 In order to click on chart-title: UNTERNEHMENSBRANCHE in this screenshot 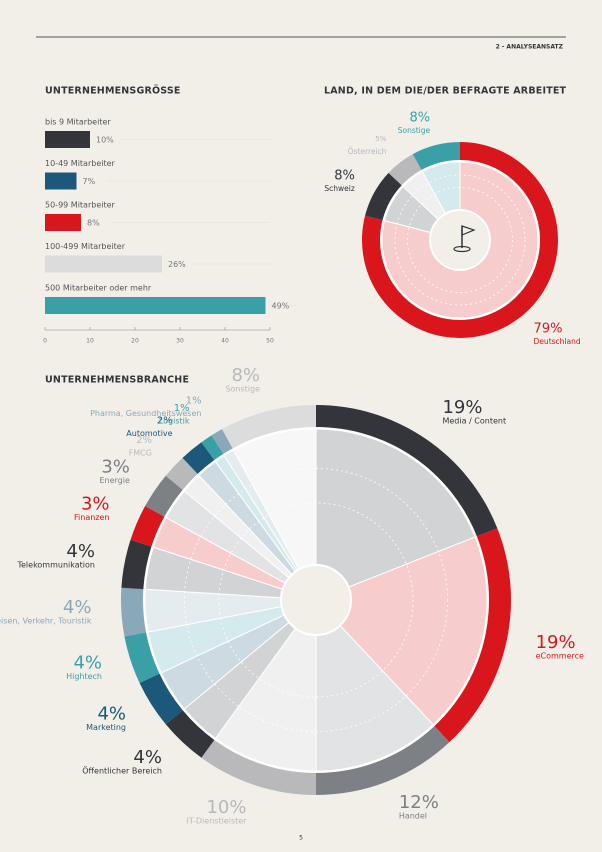, I will do `click(117, 380)`.